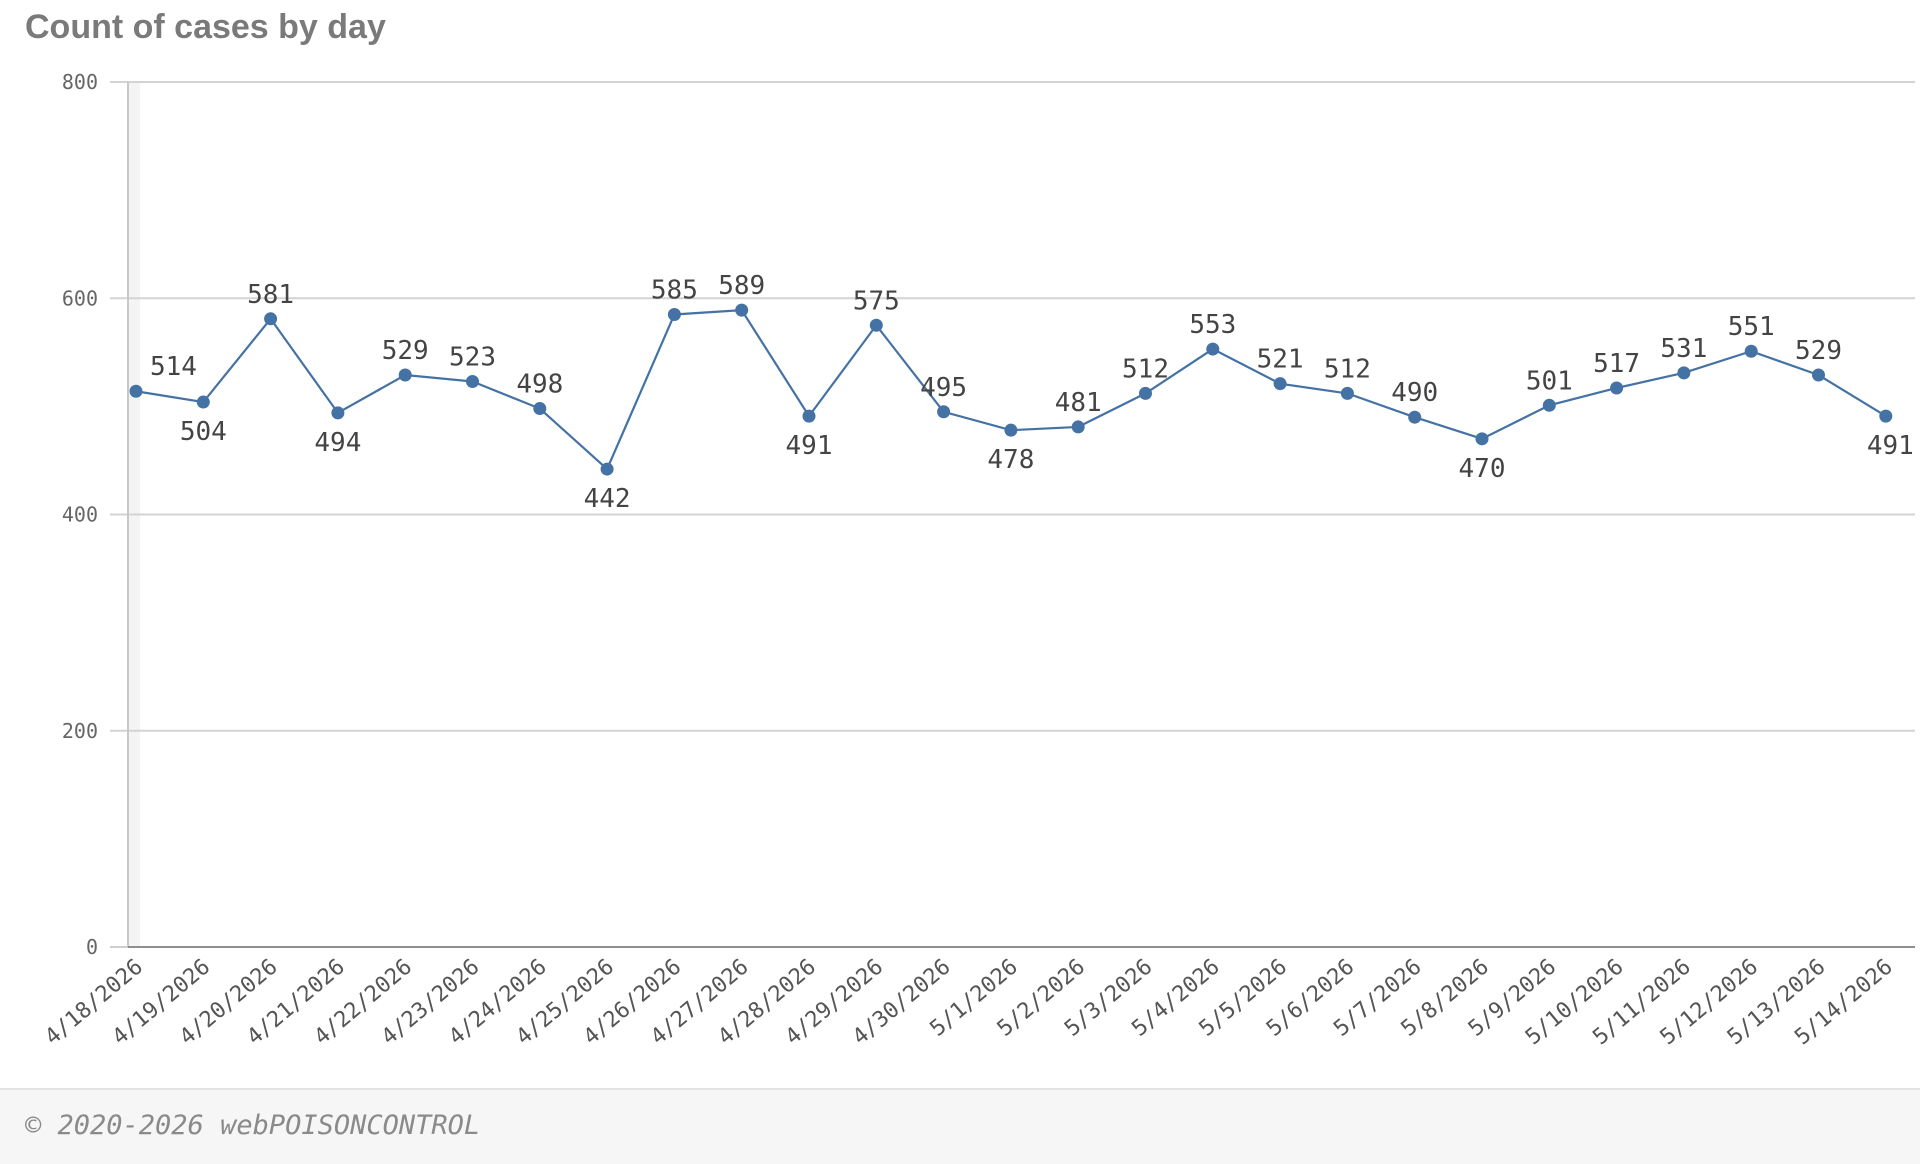  I want to click on data-label: 523, so click(472, 358).